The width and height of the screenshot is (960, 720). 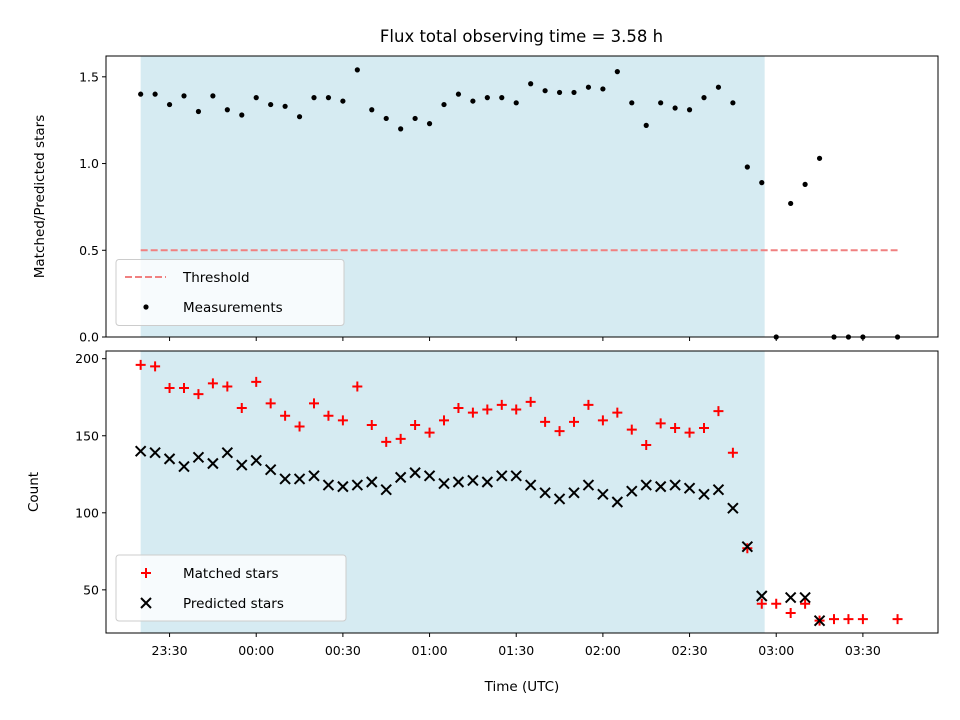 I want to click on y-tick-label: 0.5, so click(x=89, y=250).